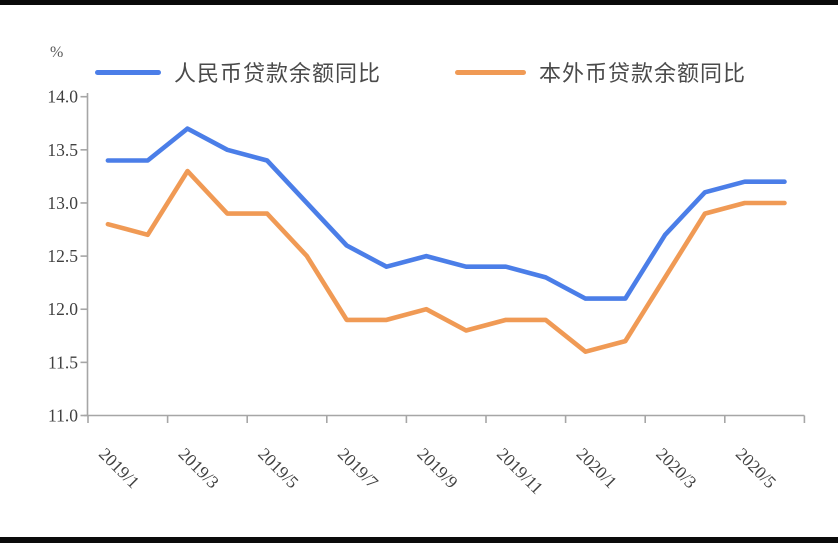 The height and width of the screenshot is (548, 838). What do you see at coordinates (278, 468) in the screenshot?
I see `x-axis-tick-label: 2019/5` at bounding box center [278, 468].